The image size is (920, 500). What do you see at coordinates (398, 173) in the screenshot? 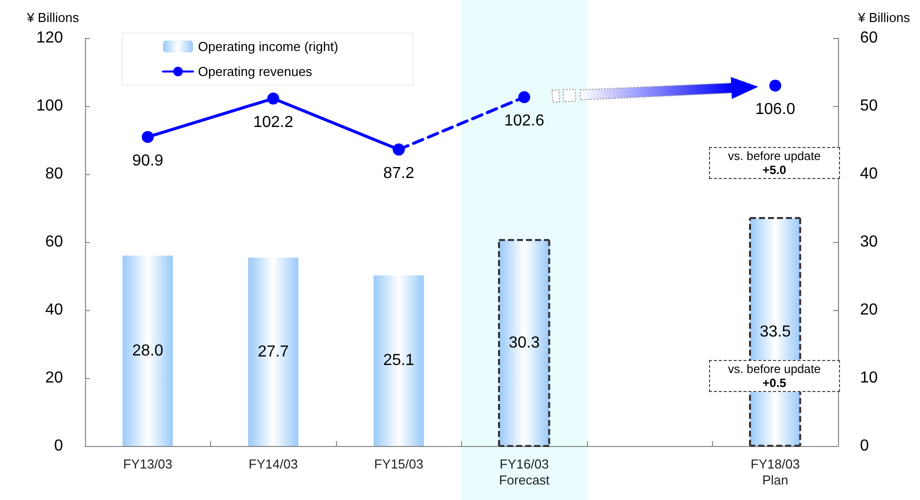
I see `data-label: 87.2` at bounding box center [398, 173].